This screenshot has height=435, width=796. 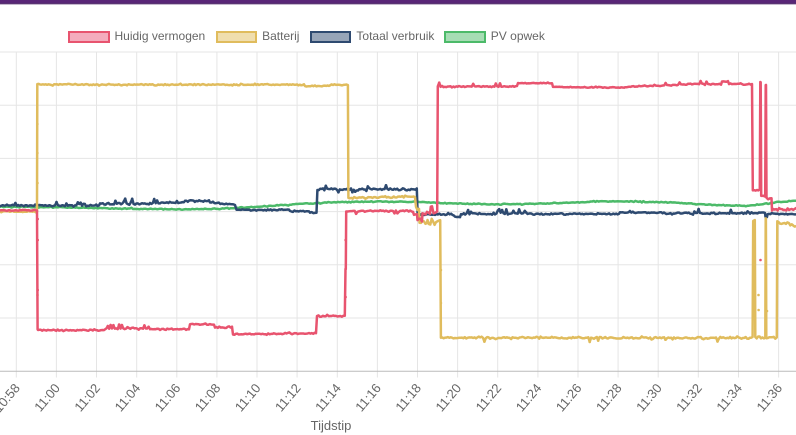 What do you see at coordinates (331, 425) in the screenshot?
I see `svg-text: Tijdstip` at bounding box center [331, 425].